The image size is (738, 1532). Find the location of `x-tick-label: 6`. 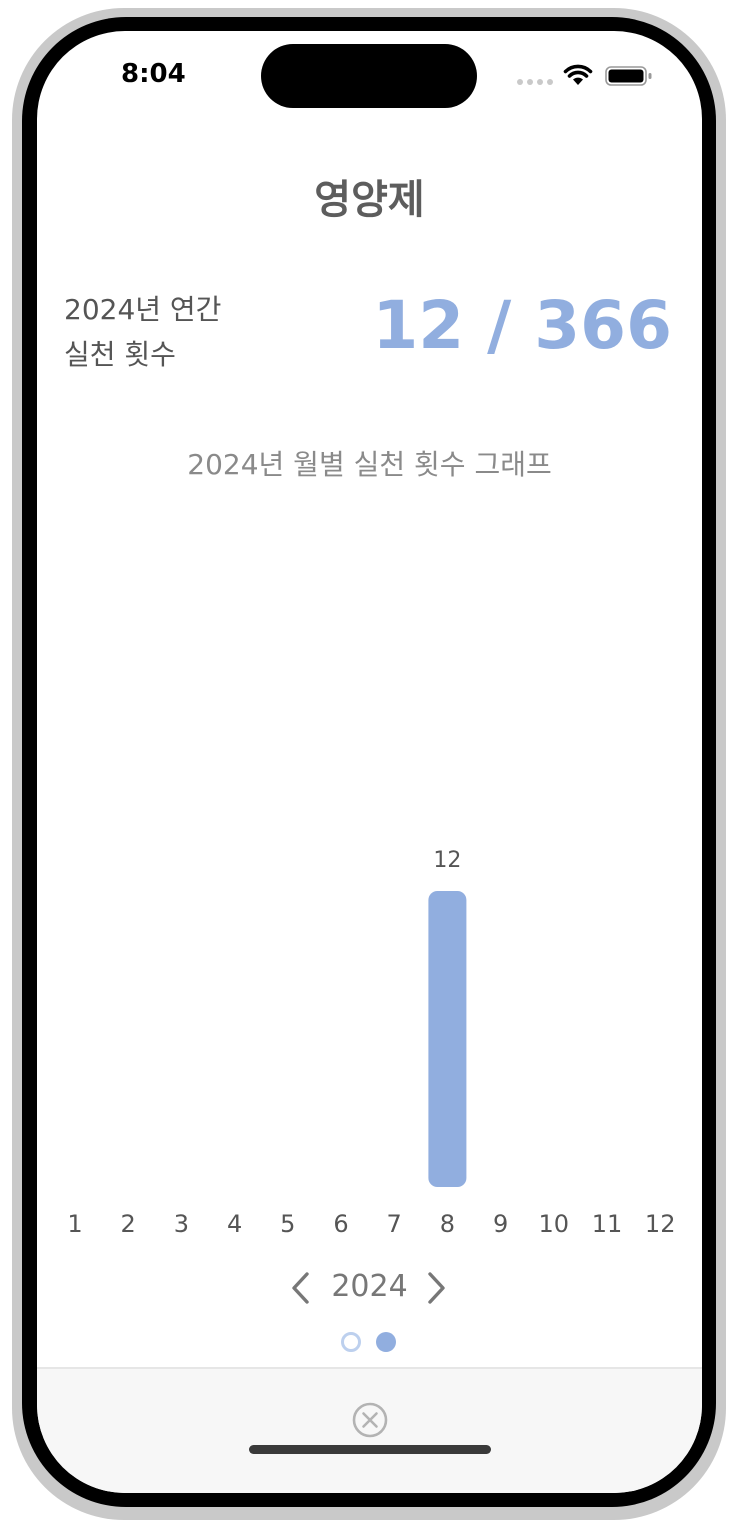

x-tick-label: 6 is located at coordinates (340, 1224).